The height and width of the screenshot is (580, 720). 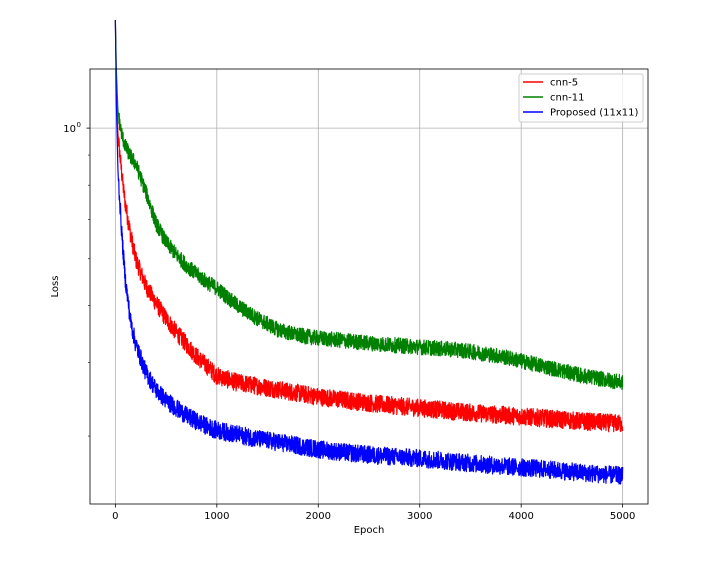 What do you see at coordinates (564, 83) in the screenshot?
I see `legend-label-cnn-5: cnn-5` at bounding box center [564, 83].